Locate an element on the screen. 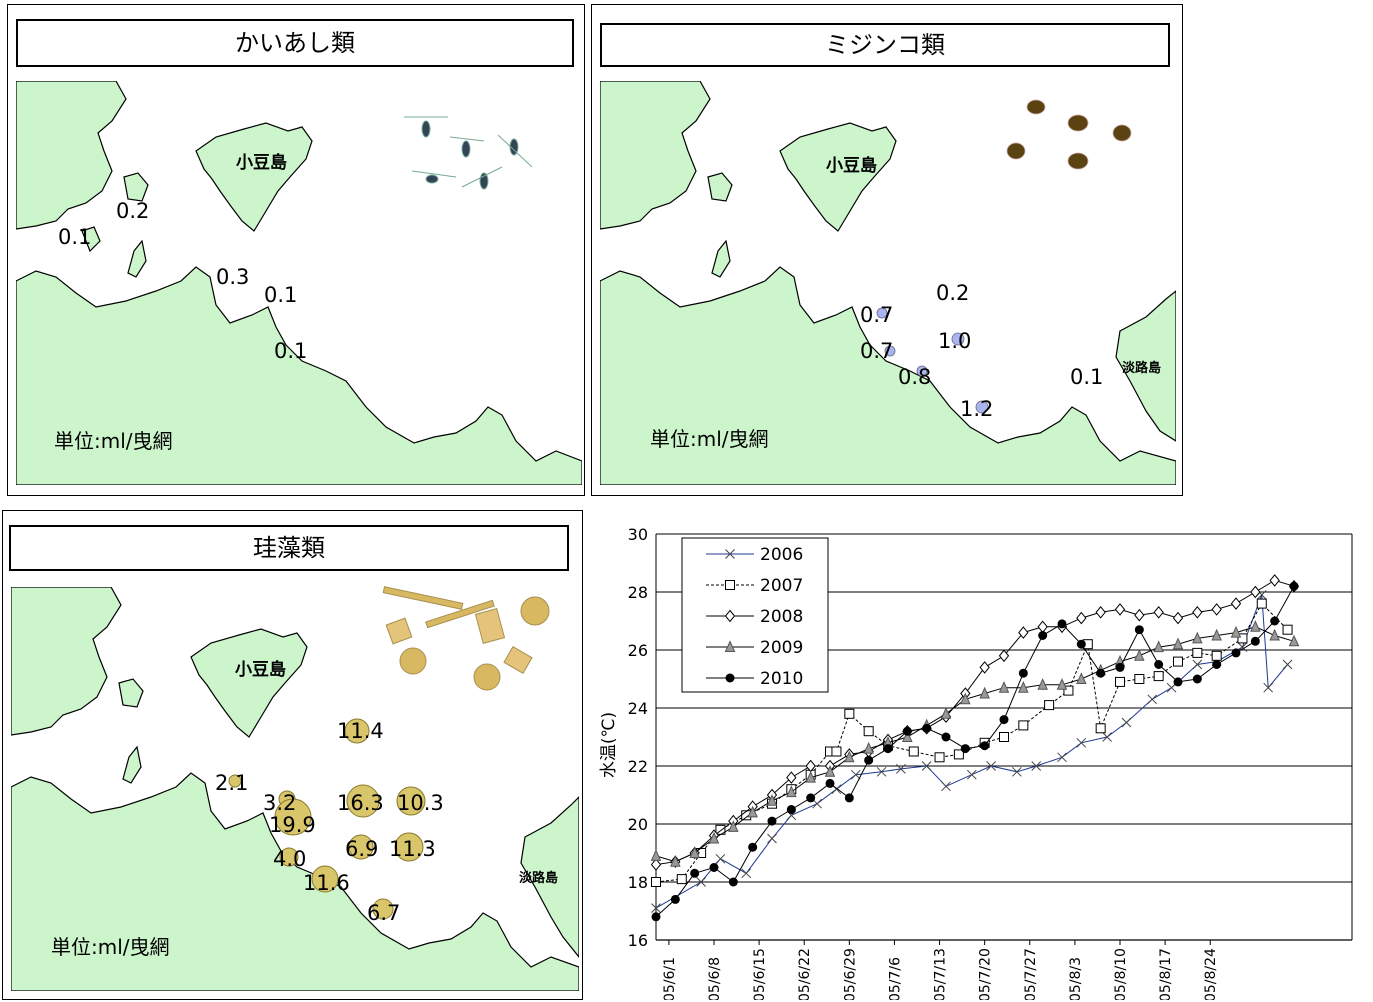  copepod-unit: 単位:ml/曳網 is located at coordinates (113, 441).